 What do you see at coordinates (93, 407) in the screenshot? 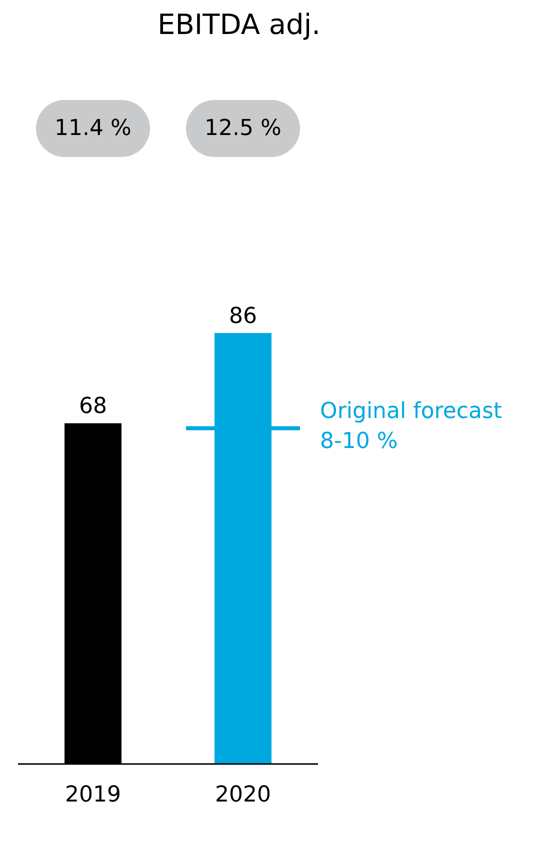
I see `data-label: 68` at bounding box center [93, 407].